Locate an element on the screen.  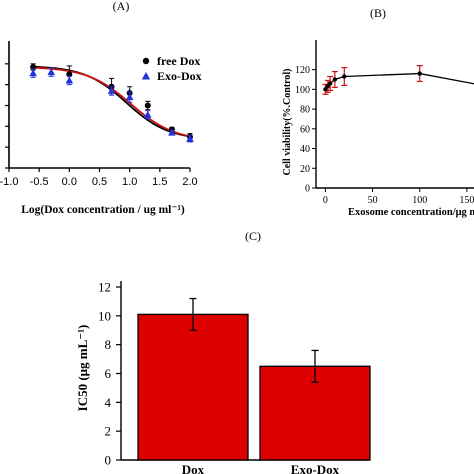
panel-a-points is located at coordinates (111, 103).